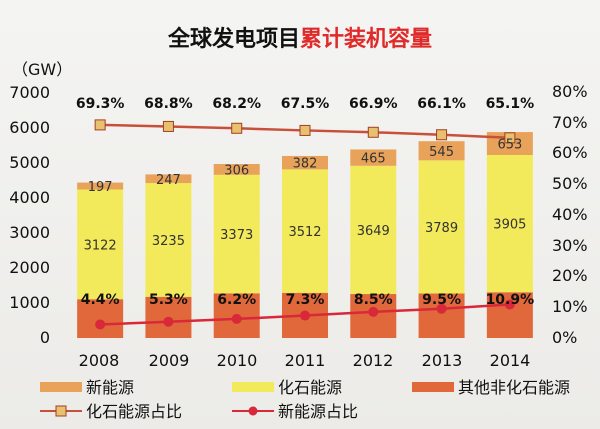 The width and height of the screenshot is (600, 429). I want to click on legend-label-fossil: 化石能源, so click(310, 387).